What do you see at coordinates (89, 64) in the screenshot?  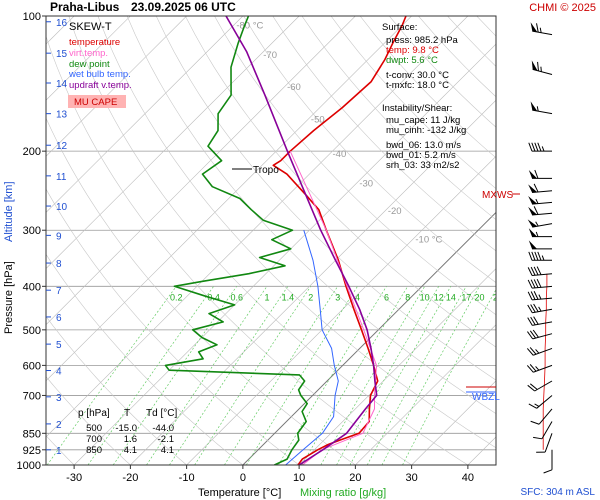 I see `legend-dew-point: dew point` at bounding box center [89, 64].